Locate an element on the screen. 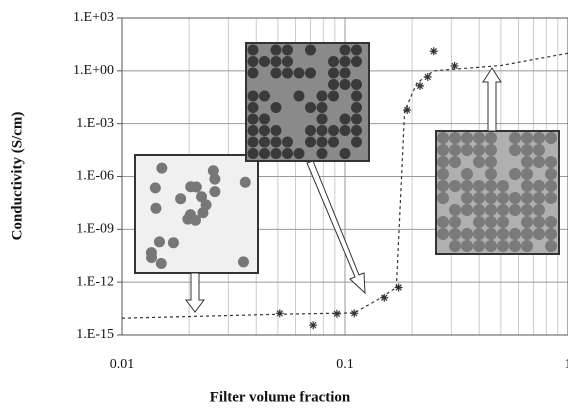 The width and height of the screenshot is (568, 411). y-tick-label: 1.E-06 is located at coordinates (95, 176).